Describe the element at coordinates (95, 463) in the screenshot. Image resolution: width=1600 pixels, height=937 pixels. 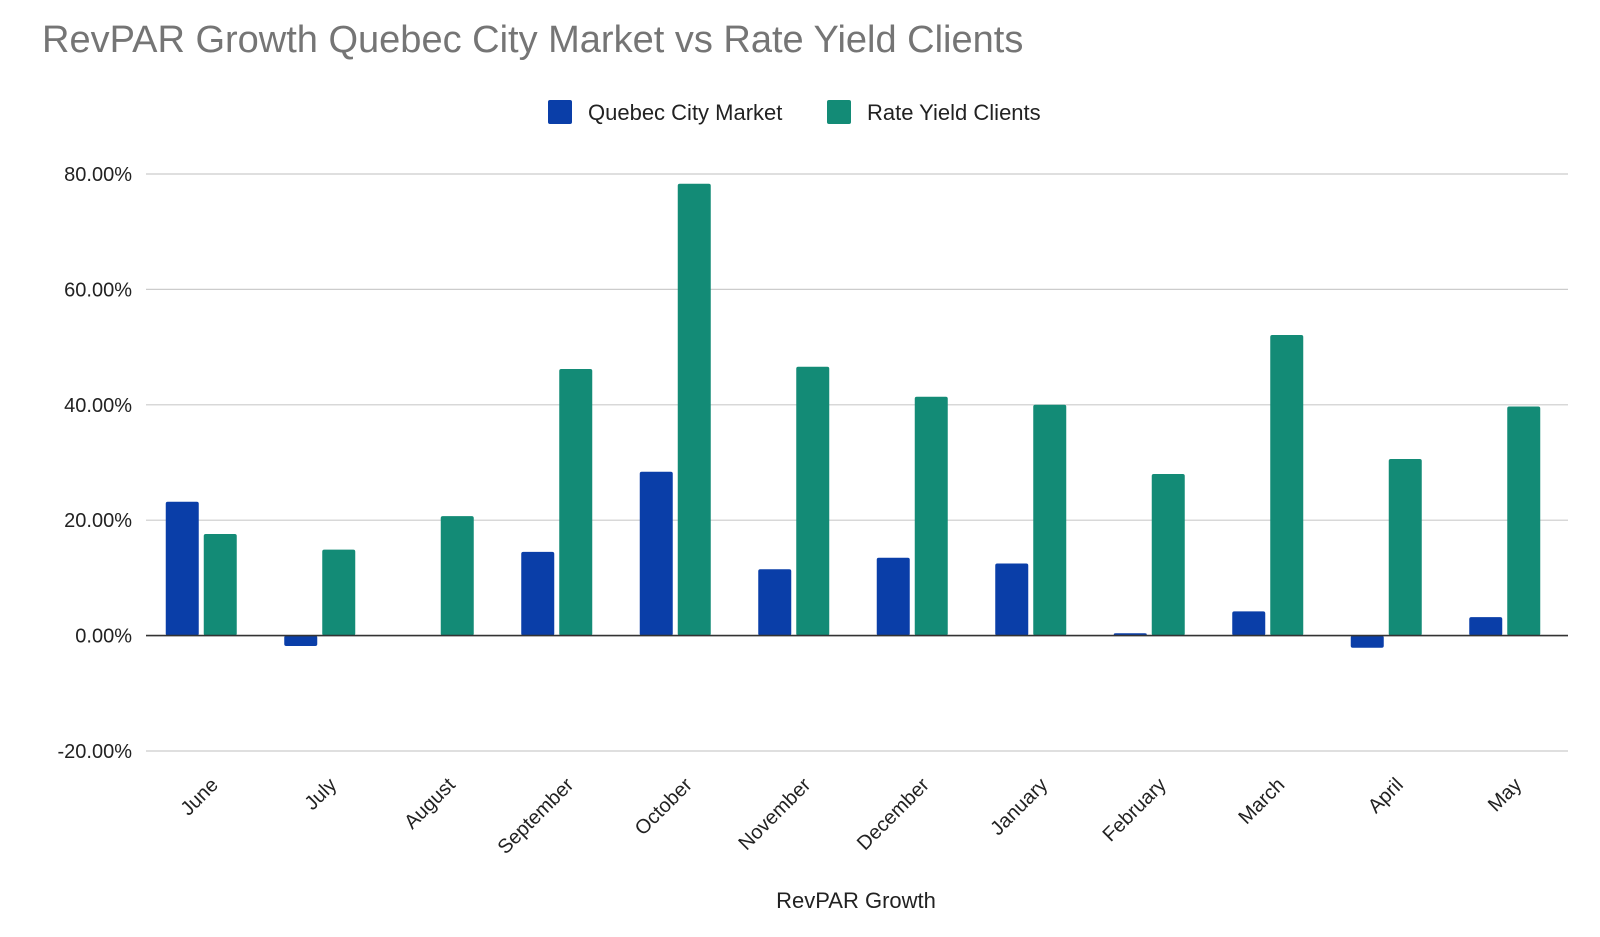
I see `y-axis-tick-labels: -20.00% 0.00% 20.00% 40.00% 60.00% 80.00%` at that location.